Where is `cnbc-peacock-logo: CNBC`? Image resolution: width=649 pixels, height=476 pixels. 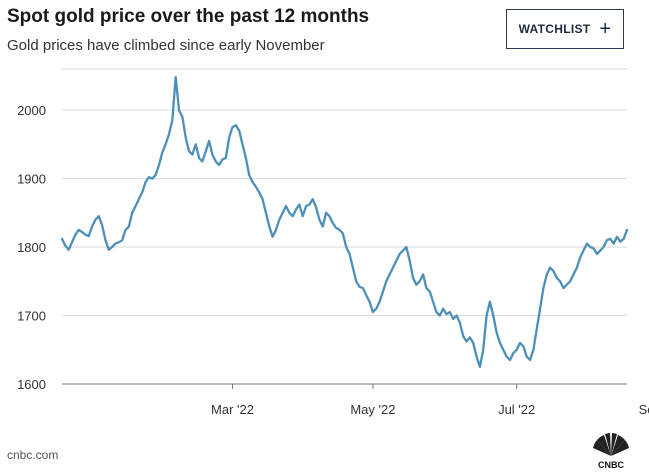
cnbc-peacock-logo: CNBC is located at coordinates (611, 451).